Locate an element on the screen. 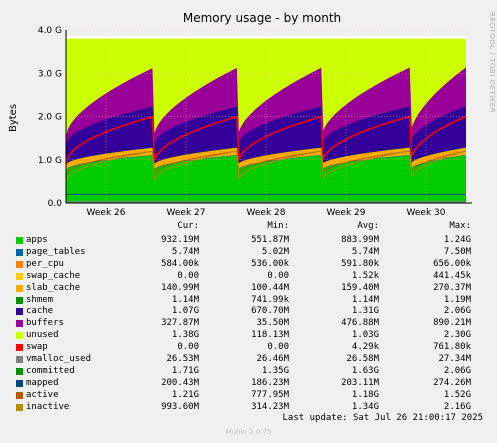  x-tick-label: Week 30 is located at coordinates (426, 213).